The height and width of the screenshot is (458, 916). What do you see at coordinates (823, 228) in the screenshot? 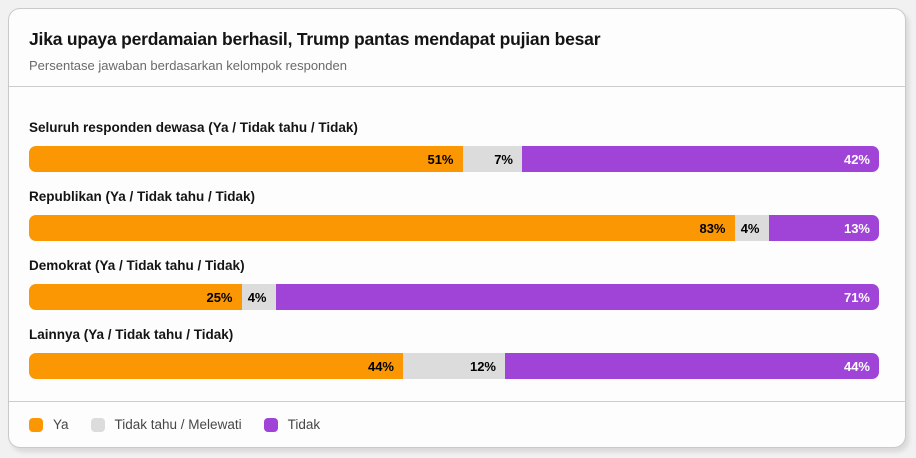
I see `bar-segment-tidak: 13%` at bounding box center [823, 228].